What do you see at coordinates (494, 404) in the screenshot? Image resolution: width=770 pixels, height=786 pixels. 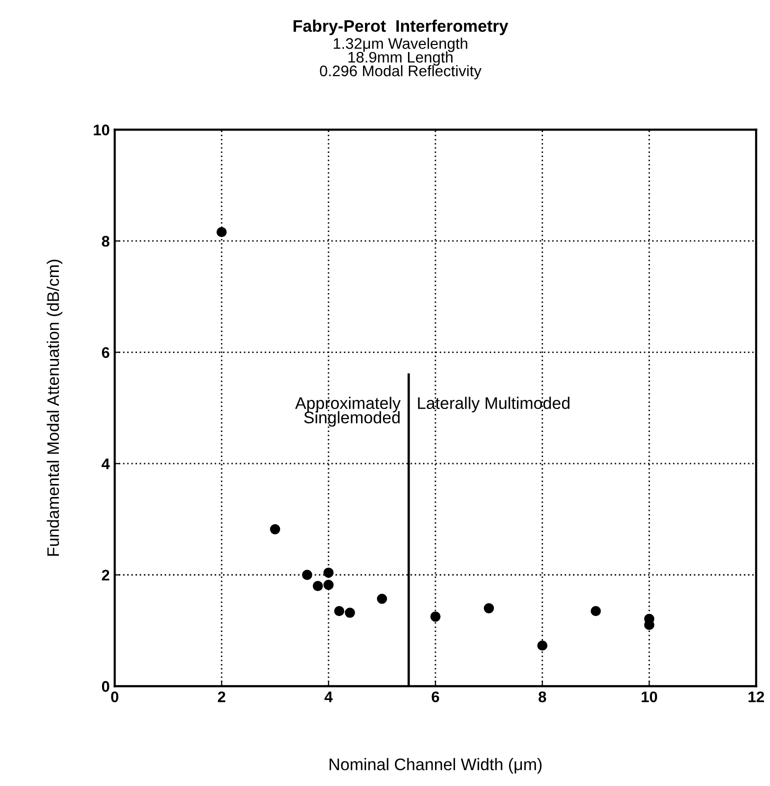 I see `annotation: Laterally Multimoded` at bounding box center [494, 404].